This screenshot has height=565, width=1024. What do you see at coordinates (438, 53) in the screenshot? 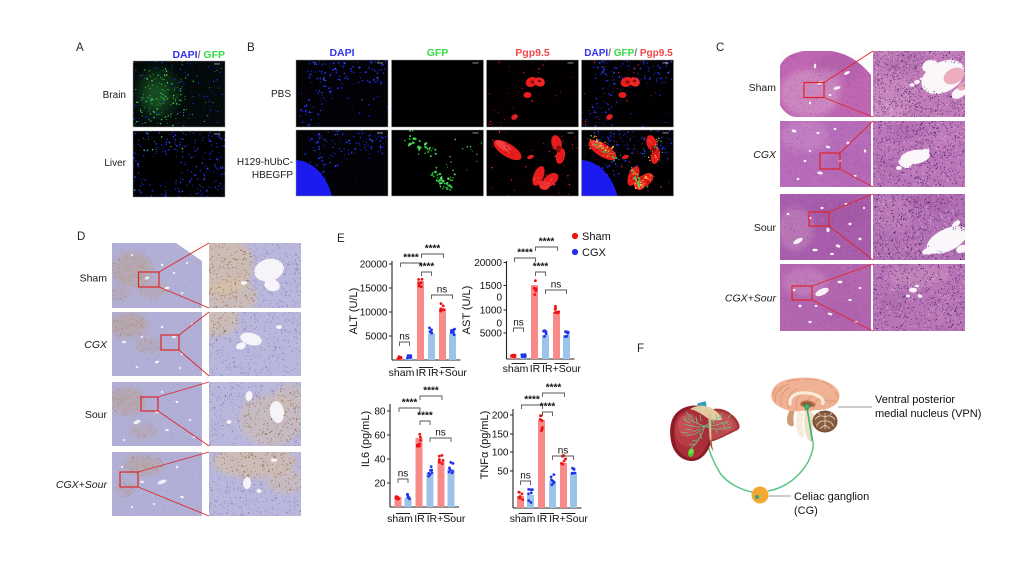
I see `svg-text: GFP` at bounding box center [438, 53].